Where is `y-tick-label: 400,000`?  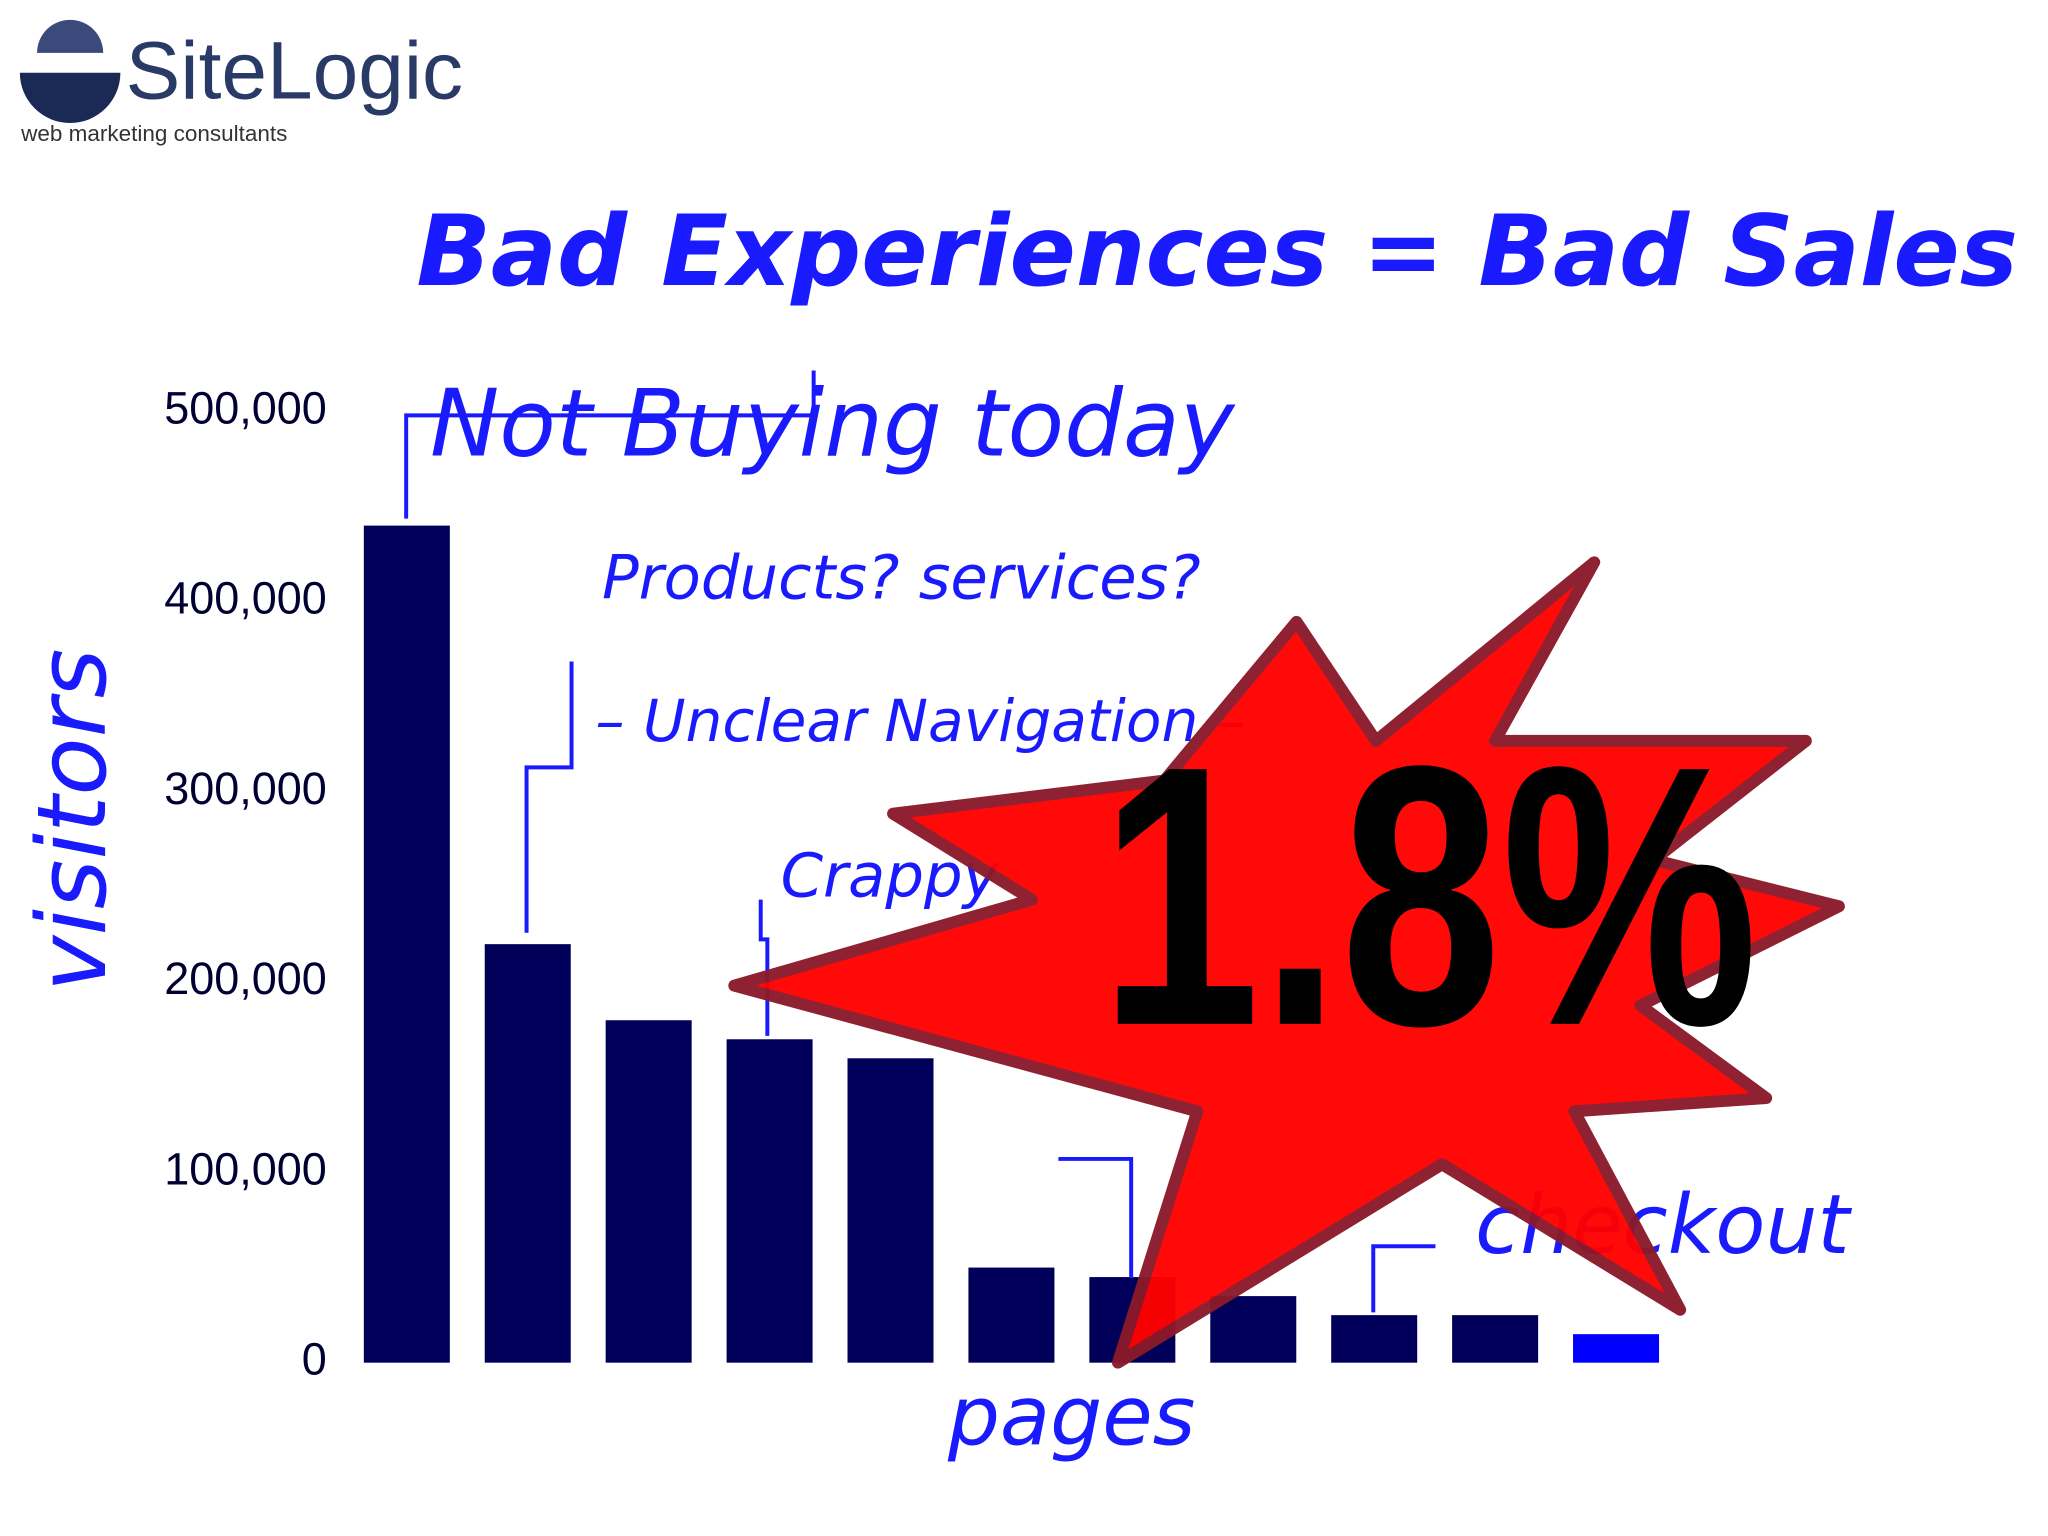
y-tick-label: 400,000 is located at coordinates (245, 598).